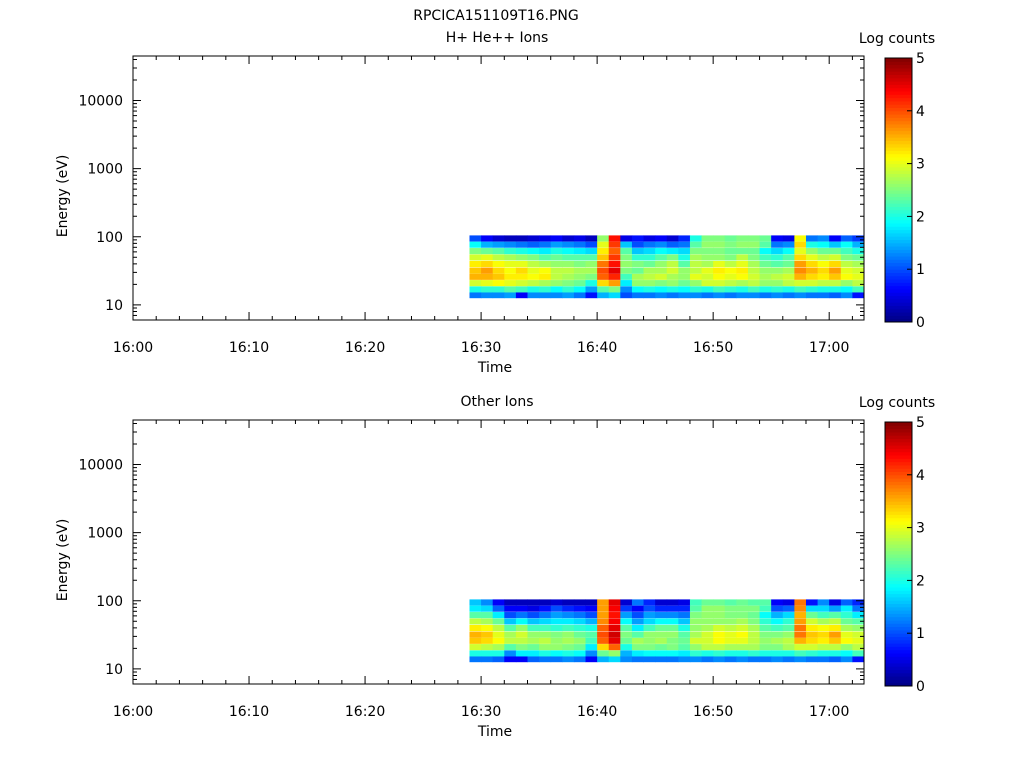 This screenshot has height=768, width=1024. I want to click on x-tick-label: 16:10, so click(249, 712).